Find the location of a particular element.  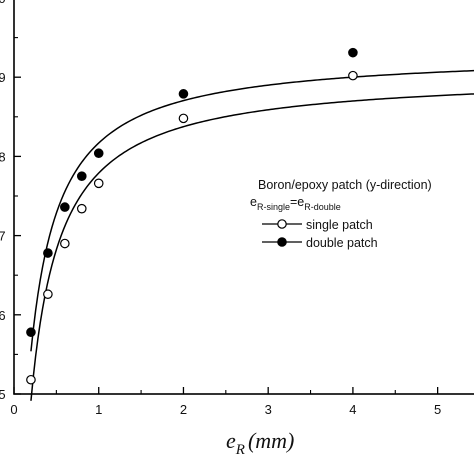

x-axis-label: eR (mm) is located at coordinates (260, 443).